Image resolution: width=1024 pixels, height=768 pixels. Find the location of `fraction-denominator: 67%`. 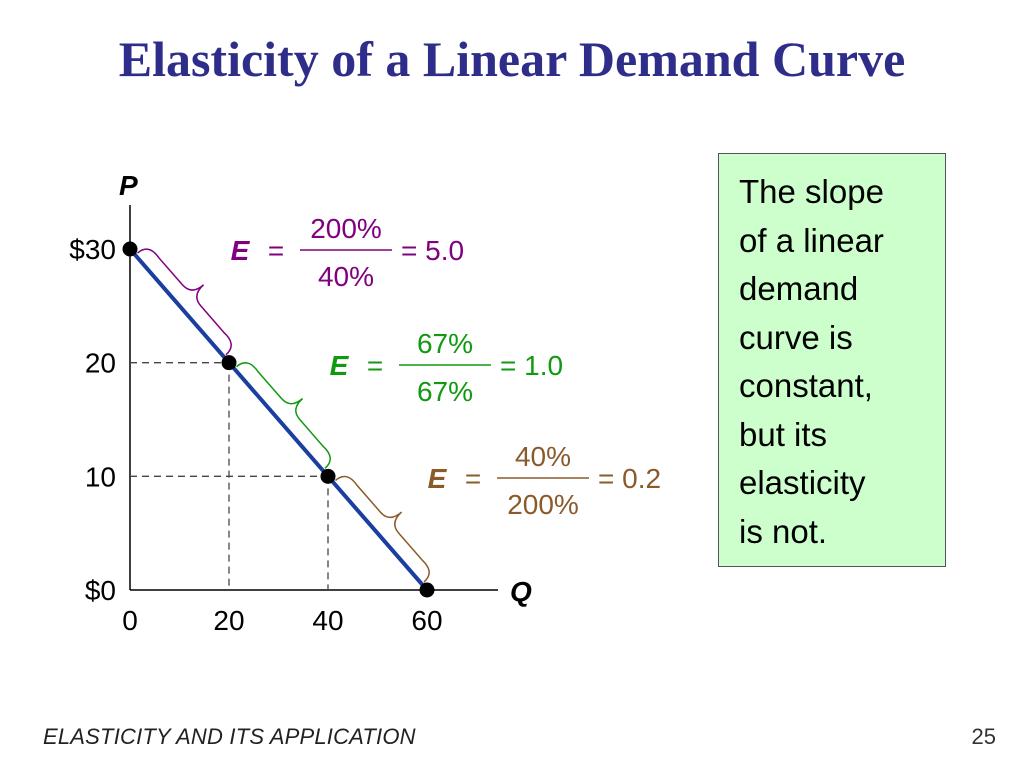

fraction-denominator: 67% is located at coordinates (445, 391).